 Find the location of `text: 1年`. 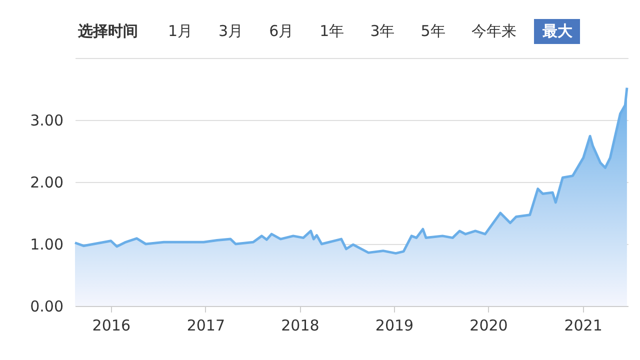

text: 1年 is located at coordinates (332, 31).